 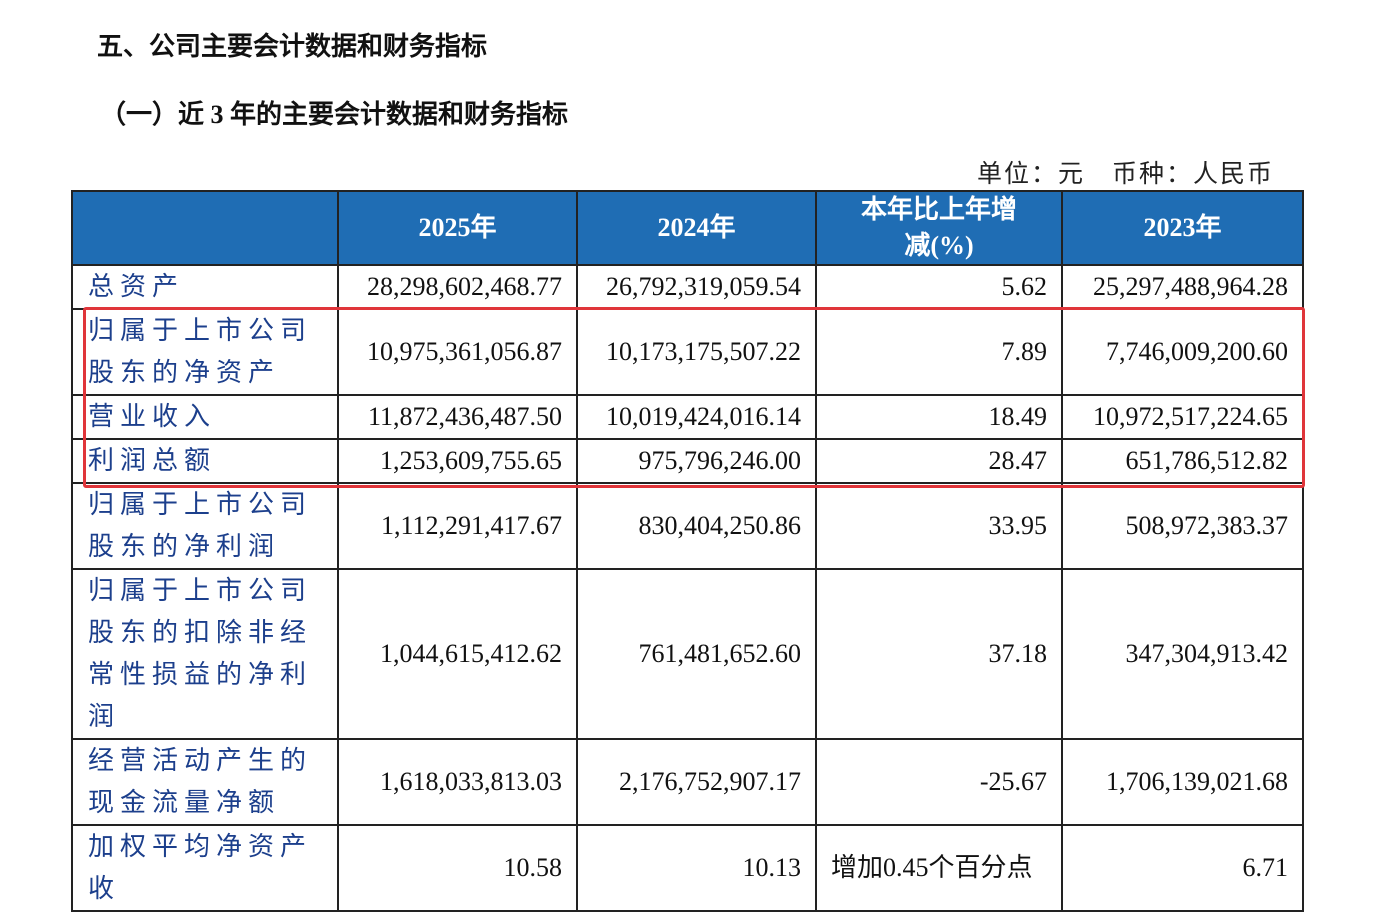 What do you see at coordinates (696, 868) in the screenshot?
I see `value-cell: 10.13` at bounding box center [696, 868].